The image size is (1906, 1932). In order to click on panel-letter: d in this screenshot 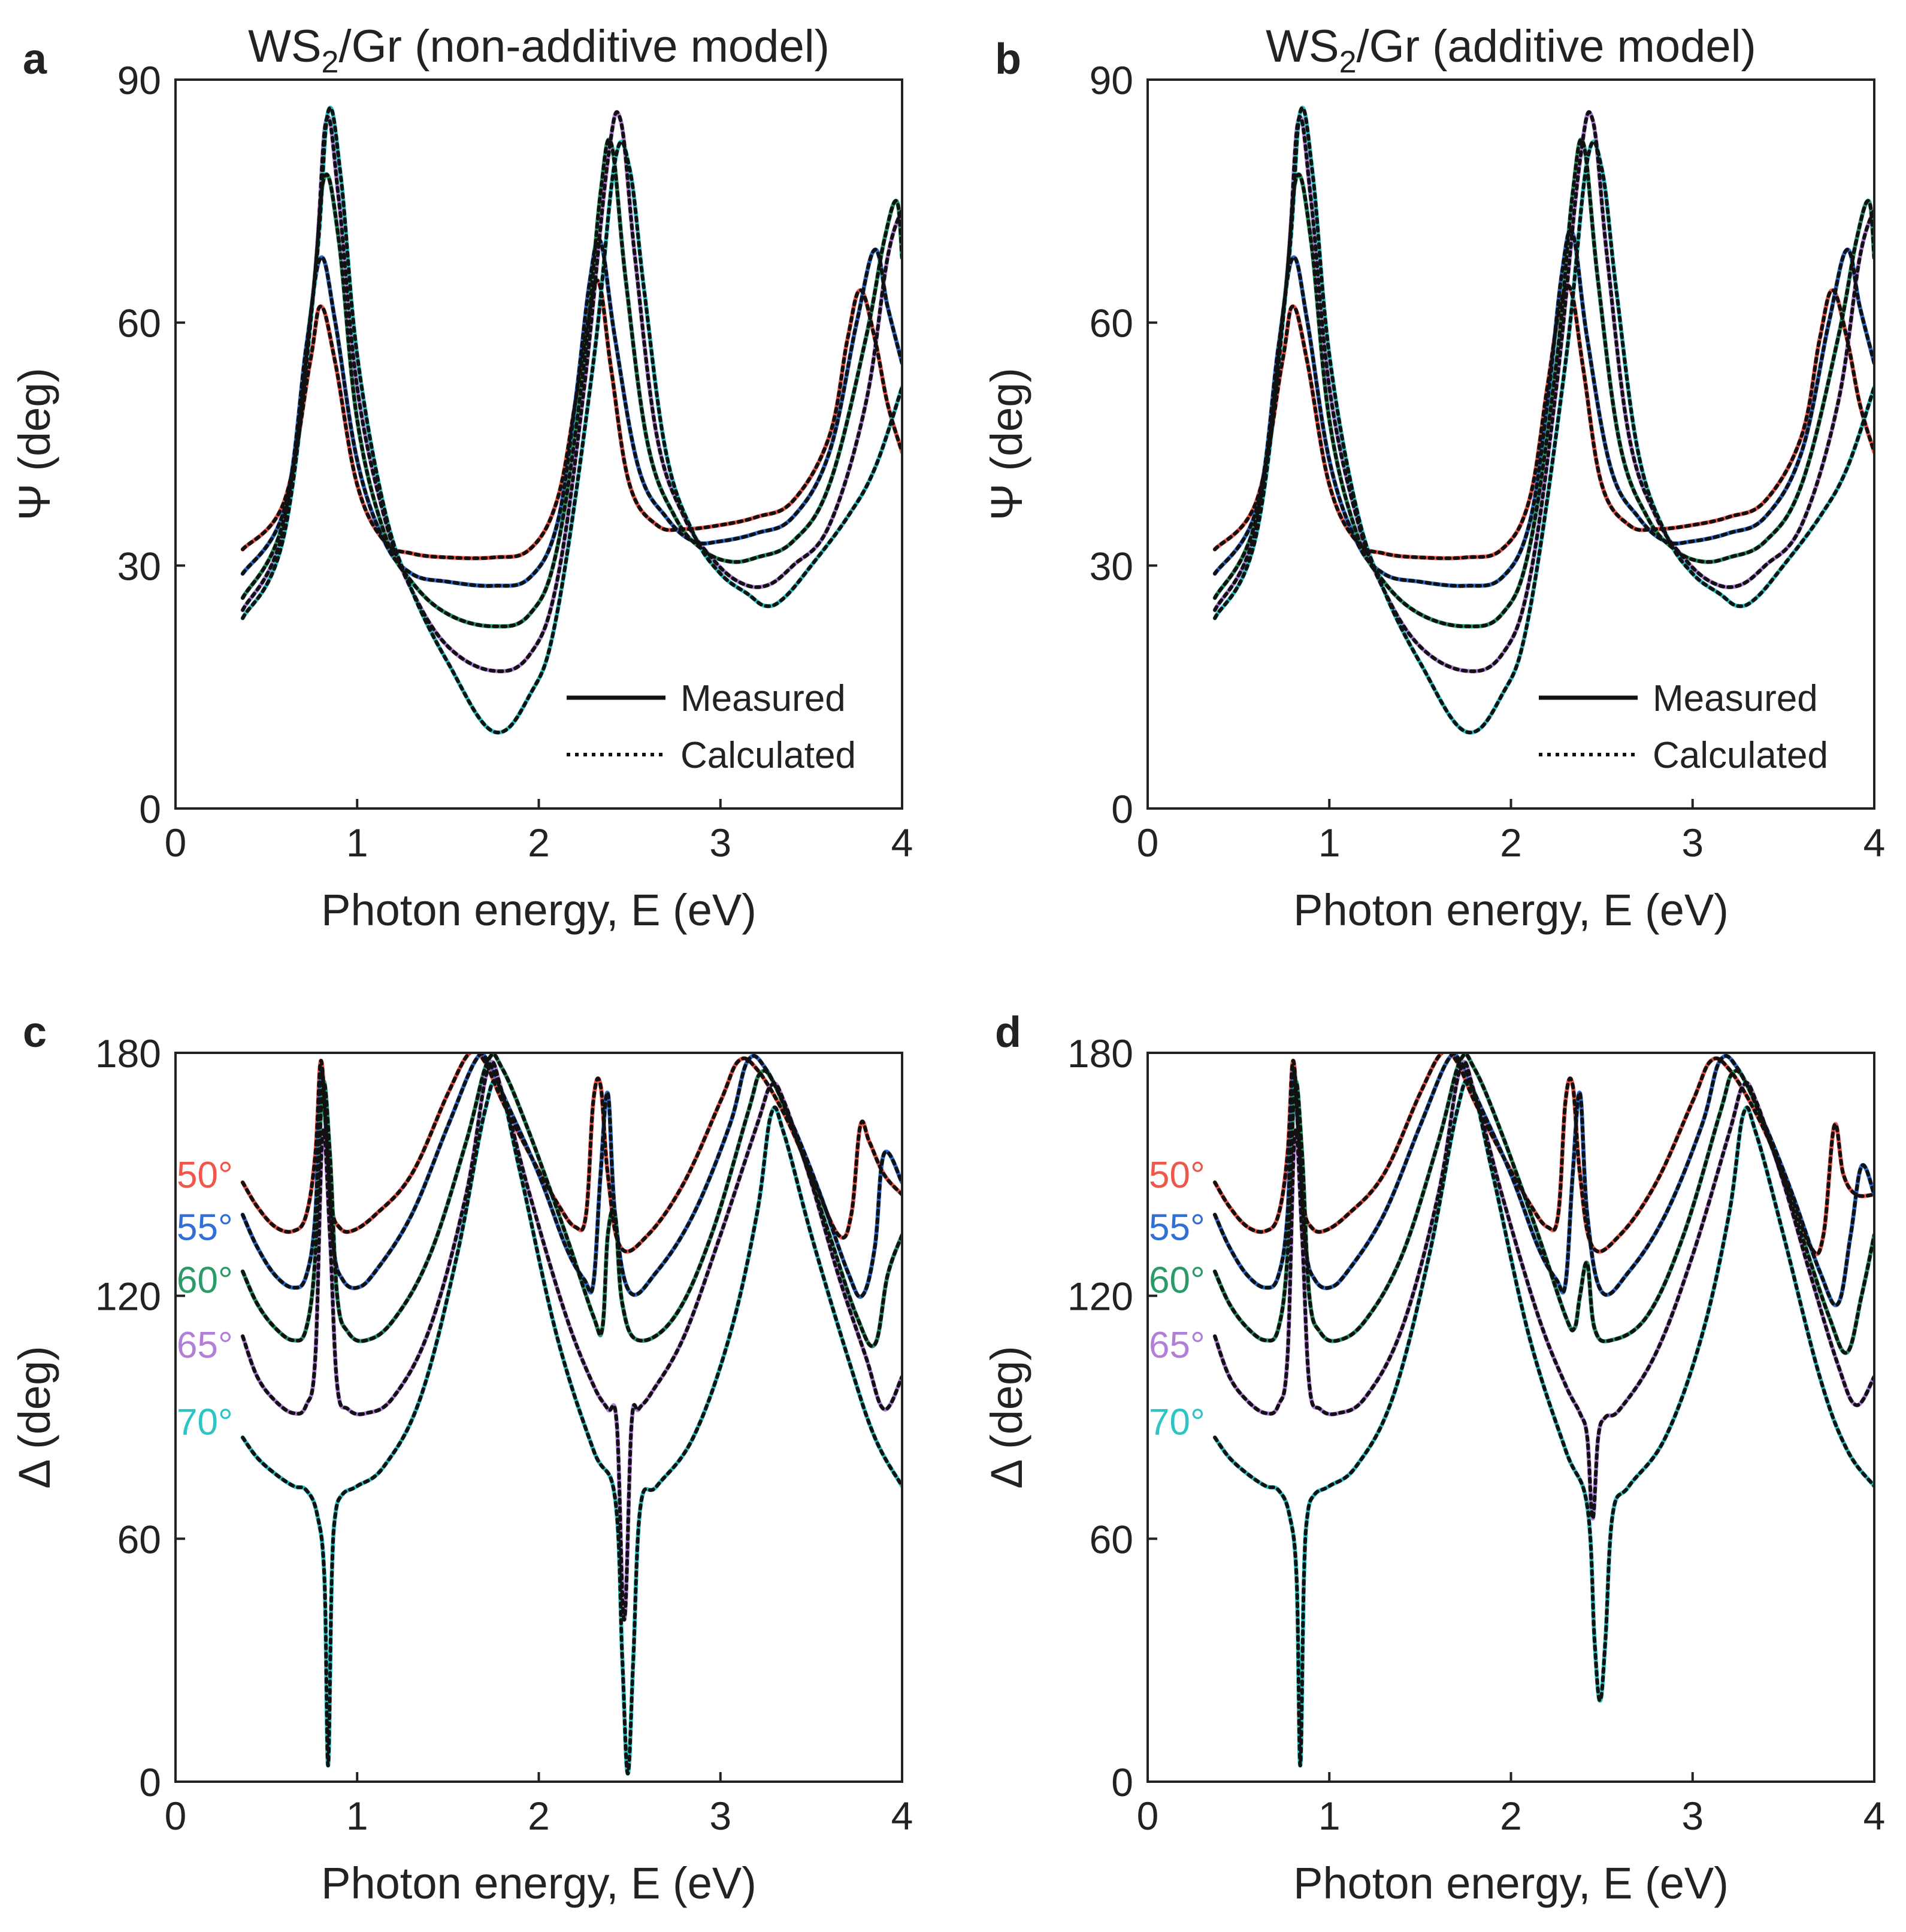, I will do `click(1008, 1032)`.